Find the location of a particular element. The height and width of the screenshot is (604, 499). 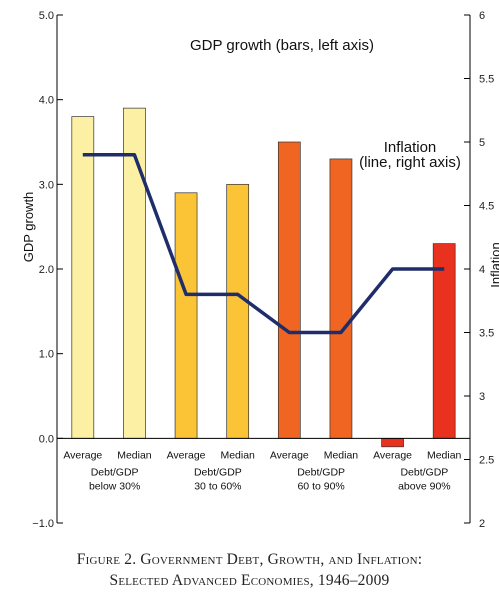

right-tick-label: 4 is located at coordinates (482, 270).